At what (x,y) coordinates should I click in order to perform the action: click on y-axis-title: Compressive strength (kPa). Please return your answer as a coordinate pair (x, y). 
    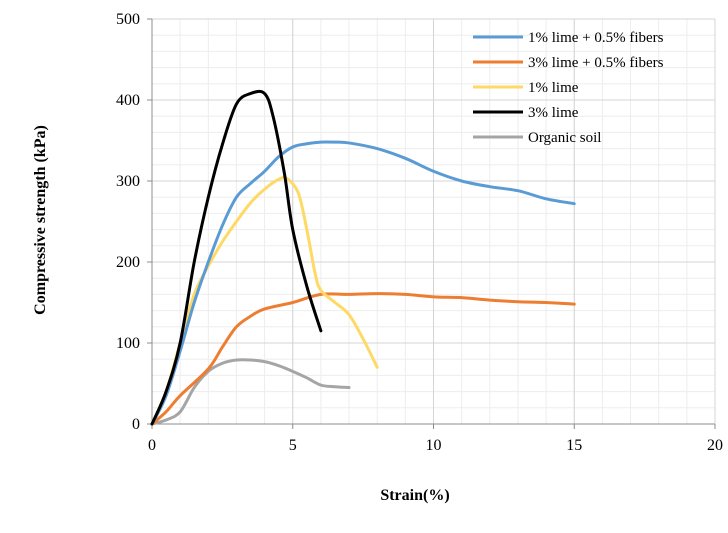
    Looking at the image, I should click on (40, 220).